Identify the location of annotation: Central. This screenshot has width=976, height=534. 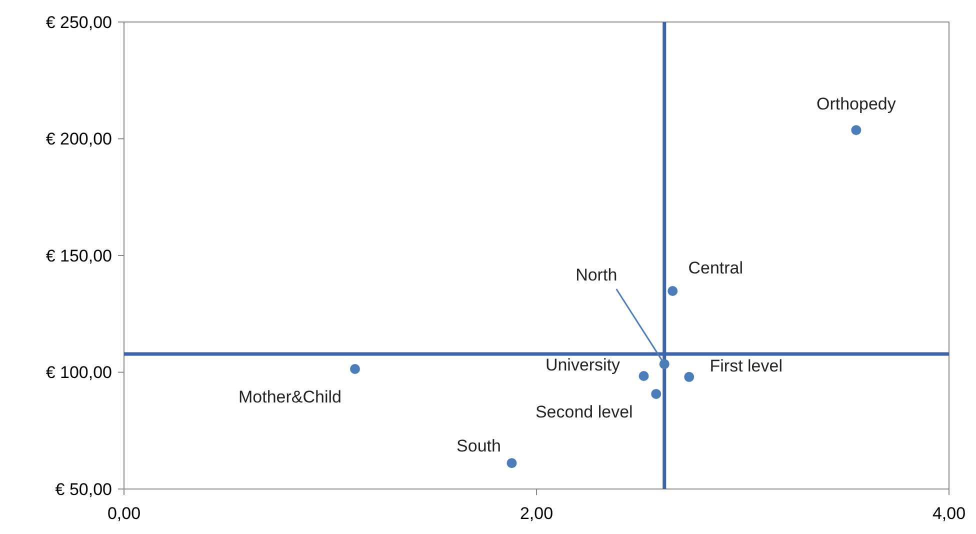
(716, 268).